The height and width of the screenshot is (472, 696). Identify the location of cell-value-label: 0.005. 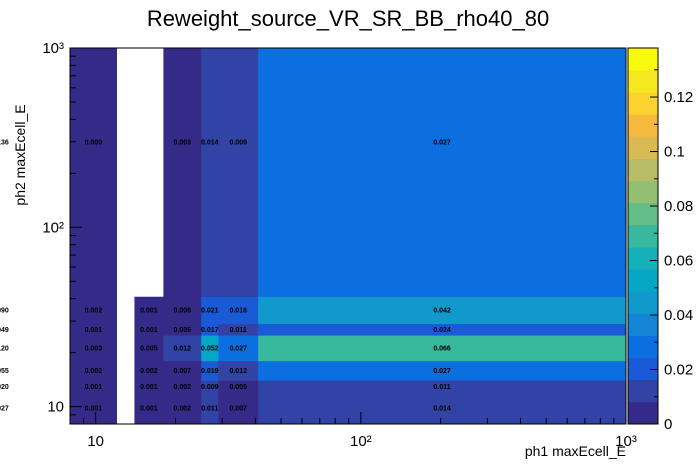
(238, 387).